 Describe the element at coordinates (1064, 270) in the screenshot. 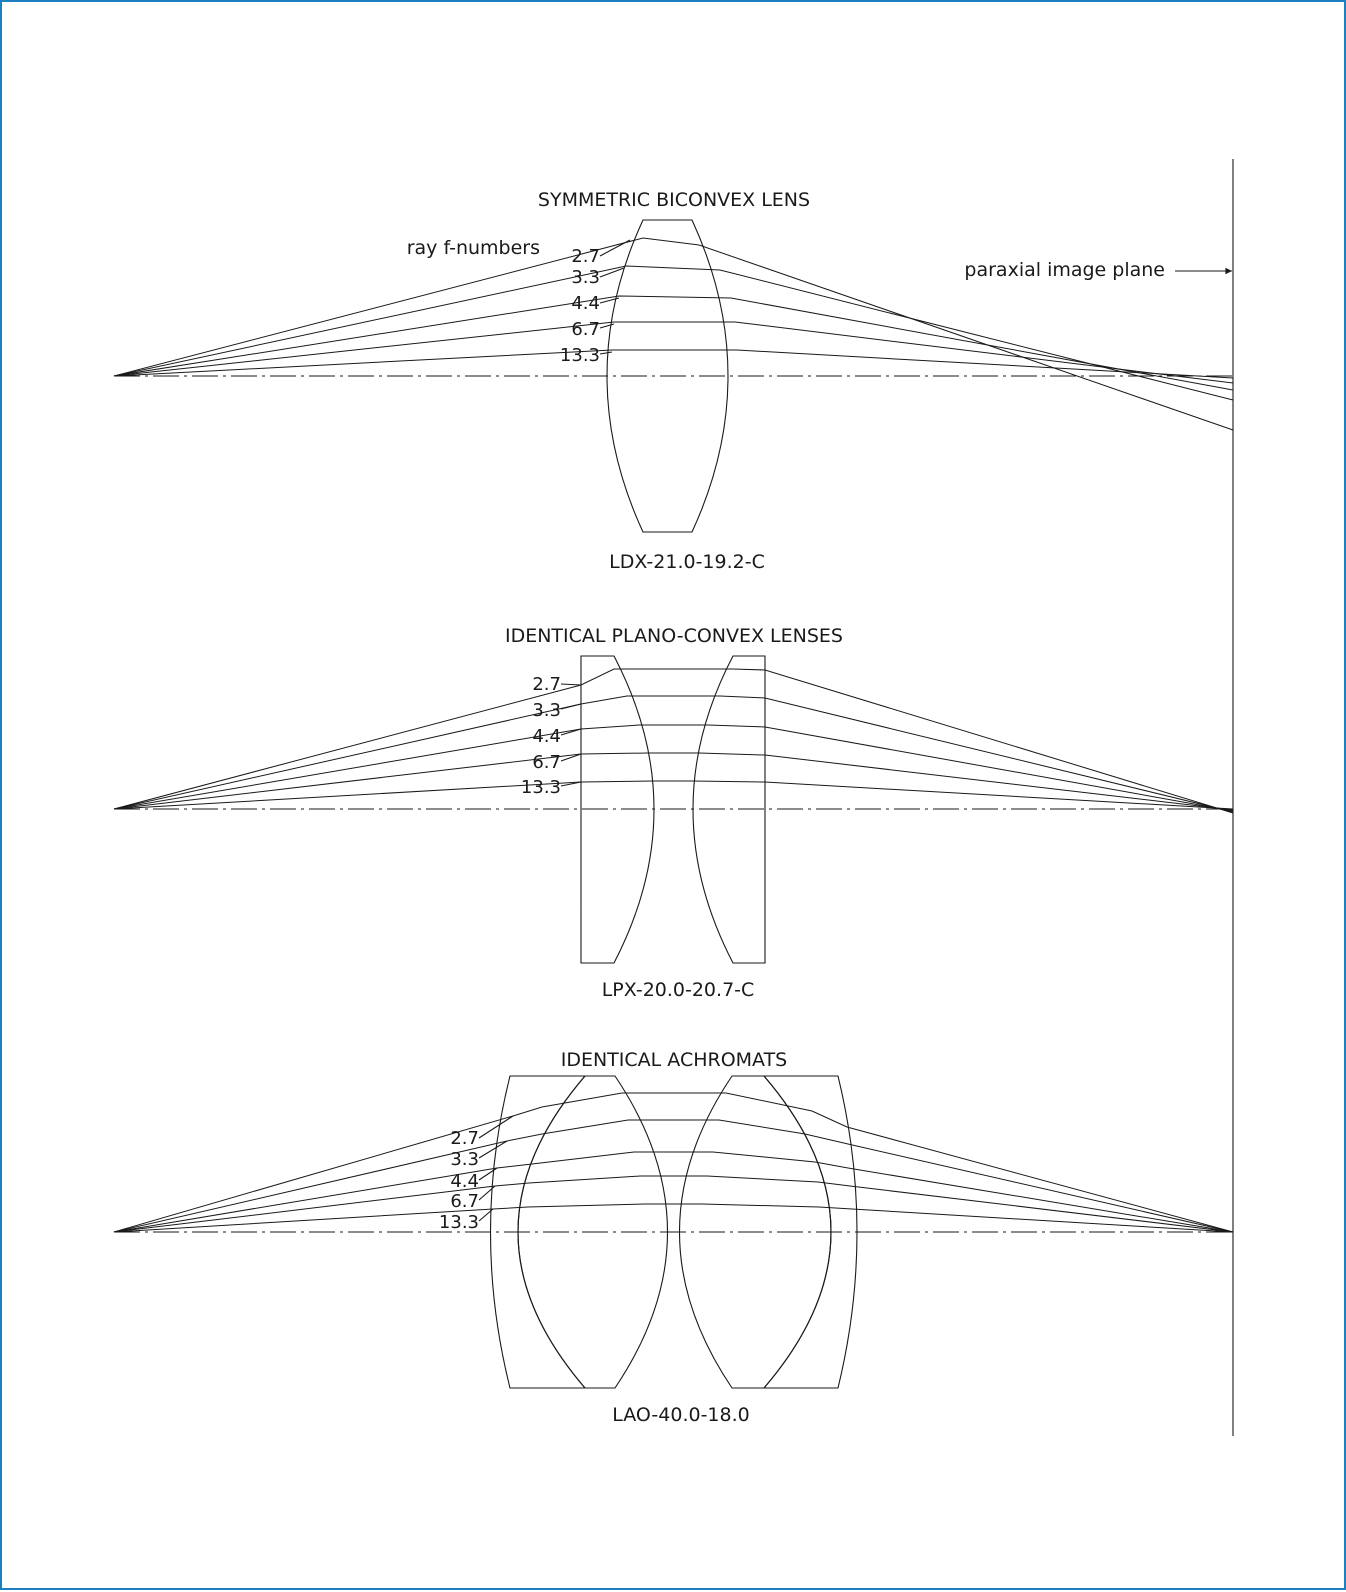

I see `image-plane-label: paraxial image plane` at that location.